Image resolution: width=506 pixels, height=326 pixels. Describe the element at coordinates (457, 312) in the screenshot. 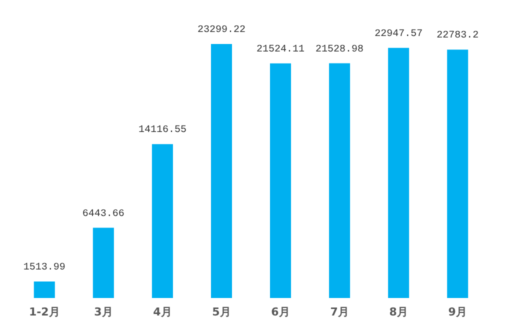

I see `x-tick-label: 9月` at that location.